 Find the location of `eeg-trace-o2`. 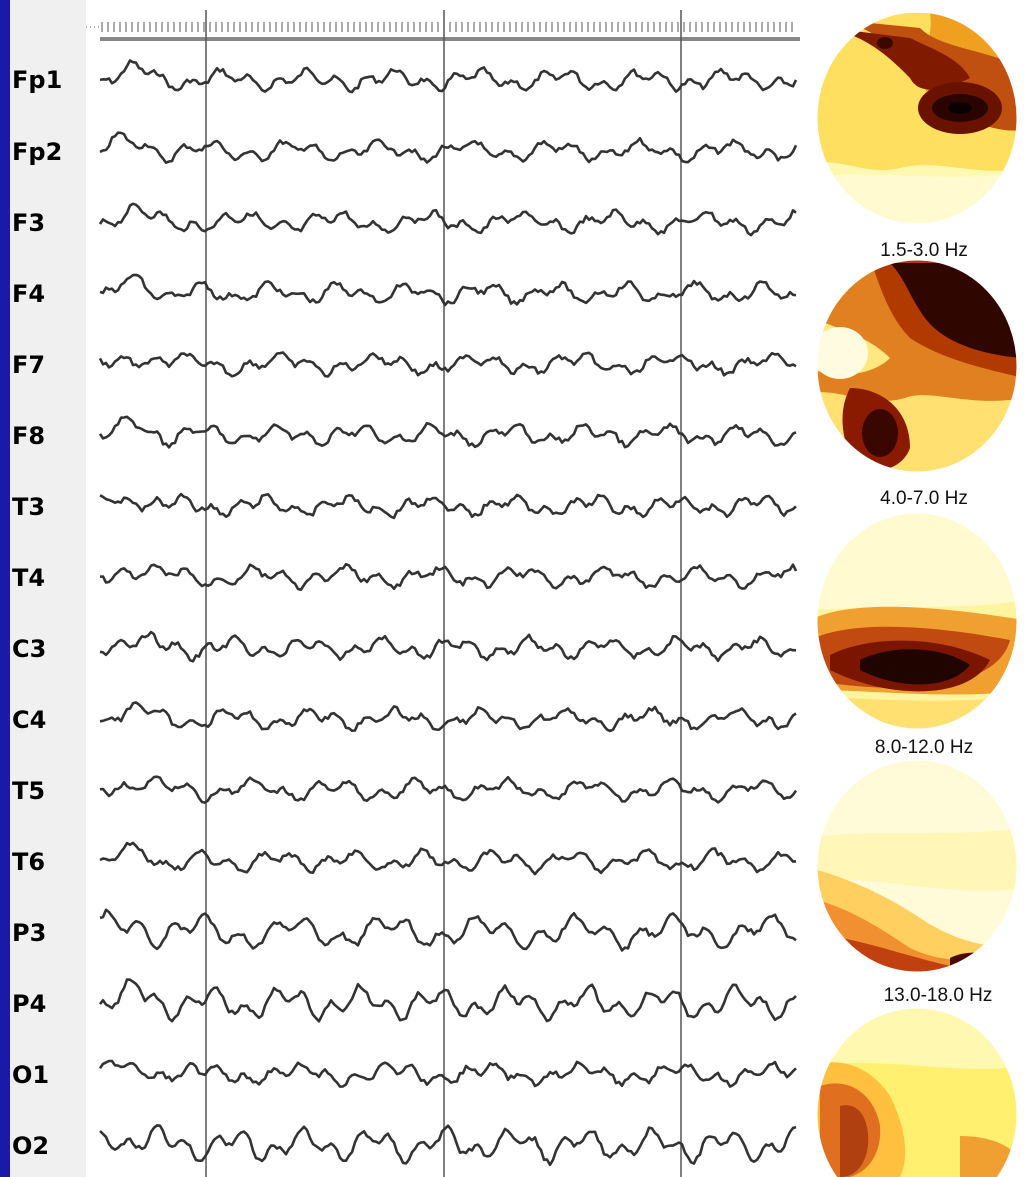

eeg-trace-o2 is located at coordinates (448, 1145).